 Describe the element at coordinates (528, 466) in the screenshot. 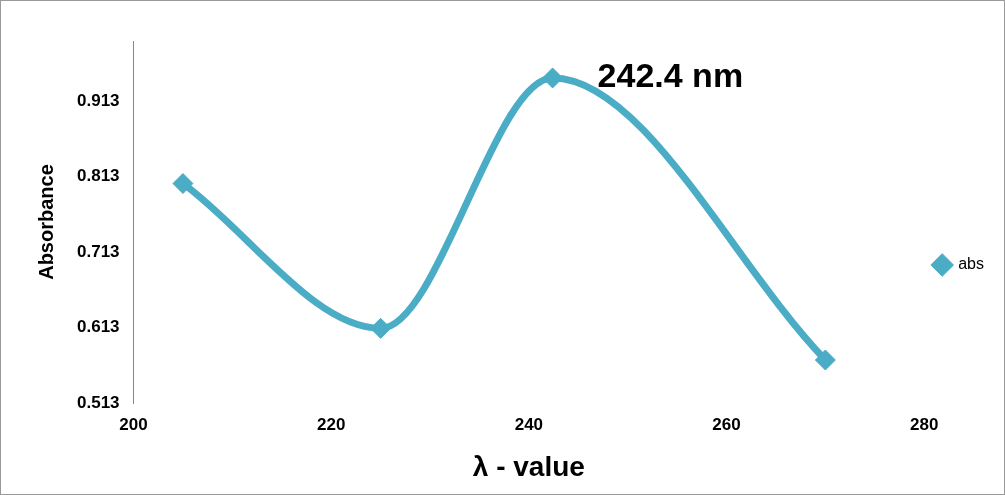

I see `x-axis-title: λ - value` at that location.